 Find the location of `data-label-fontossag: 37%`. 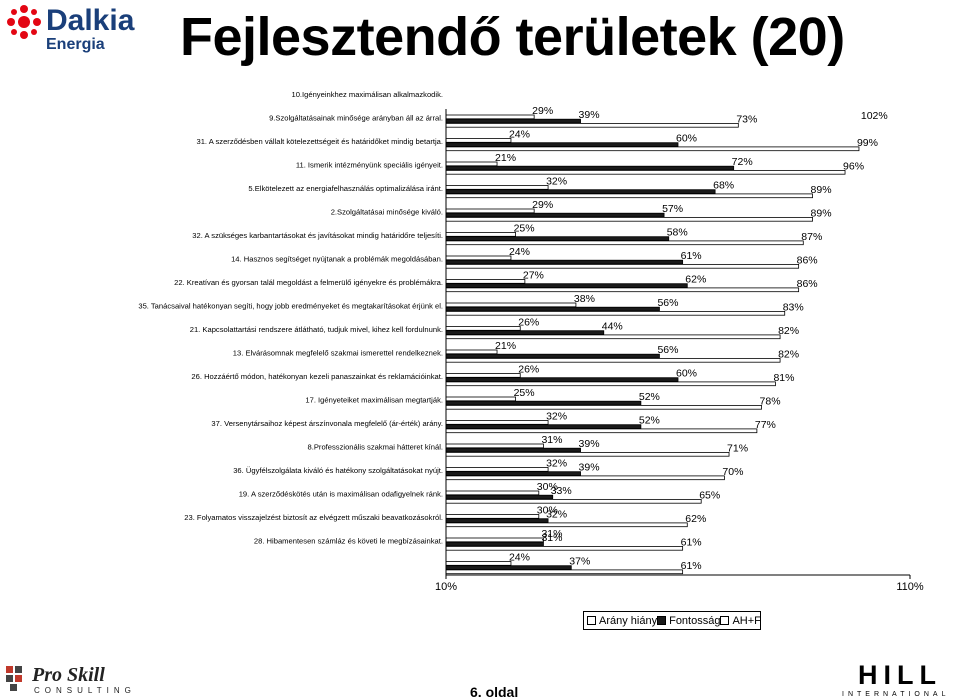

data-label-fontossag: 37% is located at coordinates (579, 562).